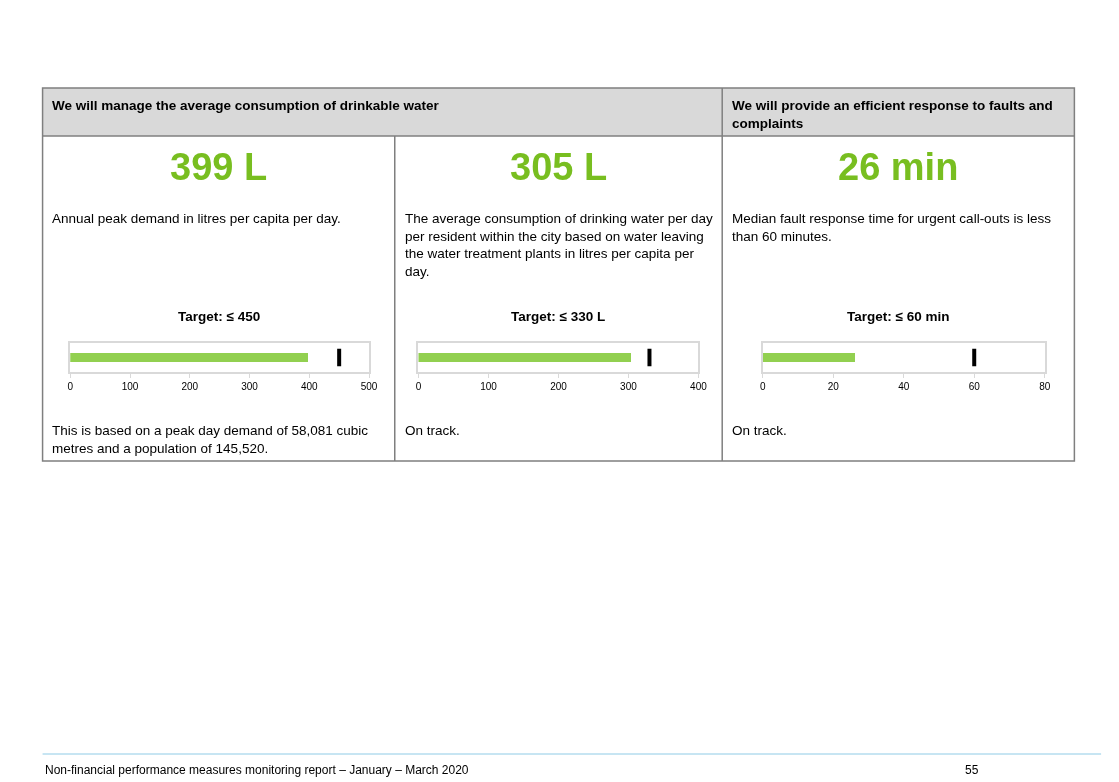 Image resolution: width=1119 pixels, height=782 pixels. Describe the element at coordinates (833, 386) in the screenshot. I see `x-tick-label: 20` at that location.